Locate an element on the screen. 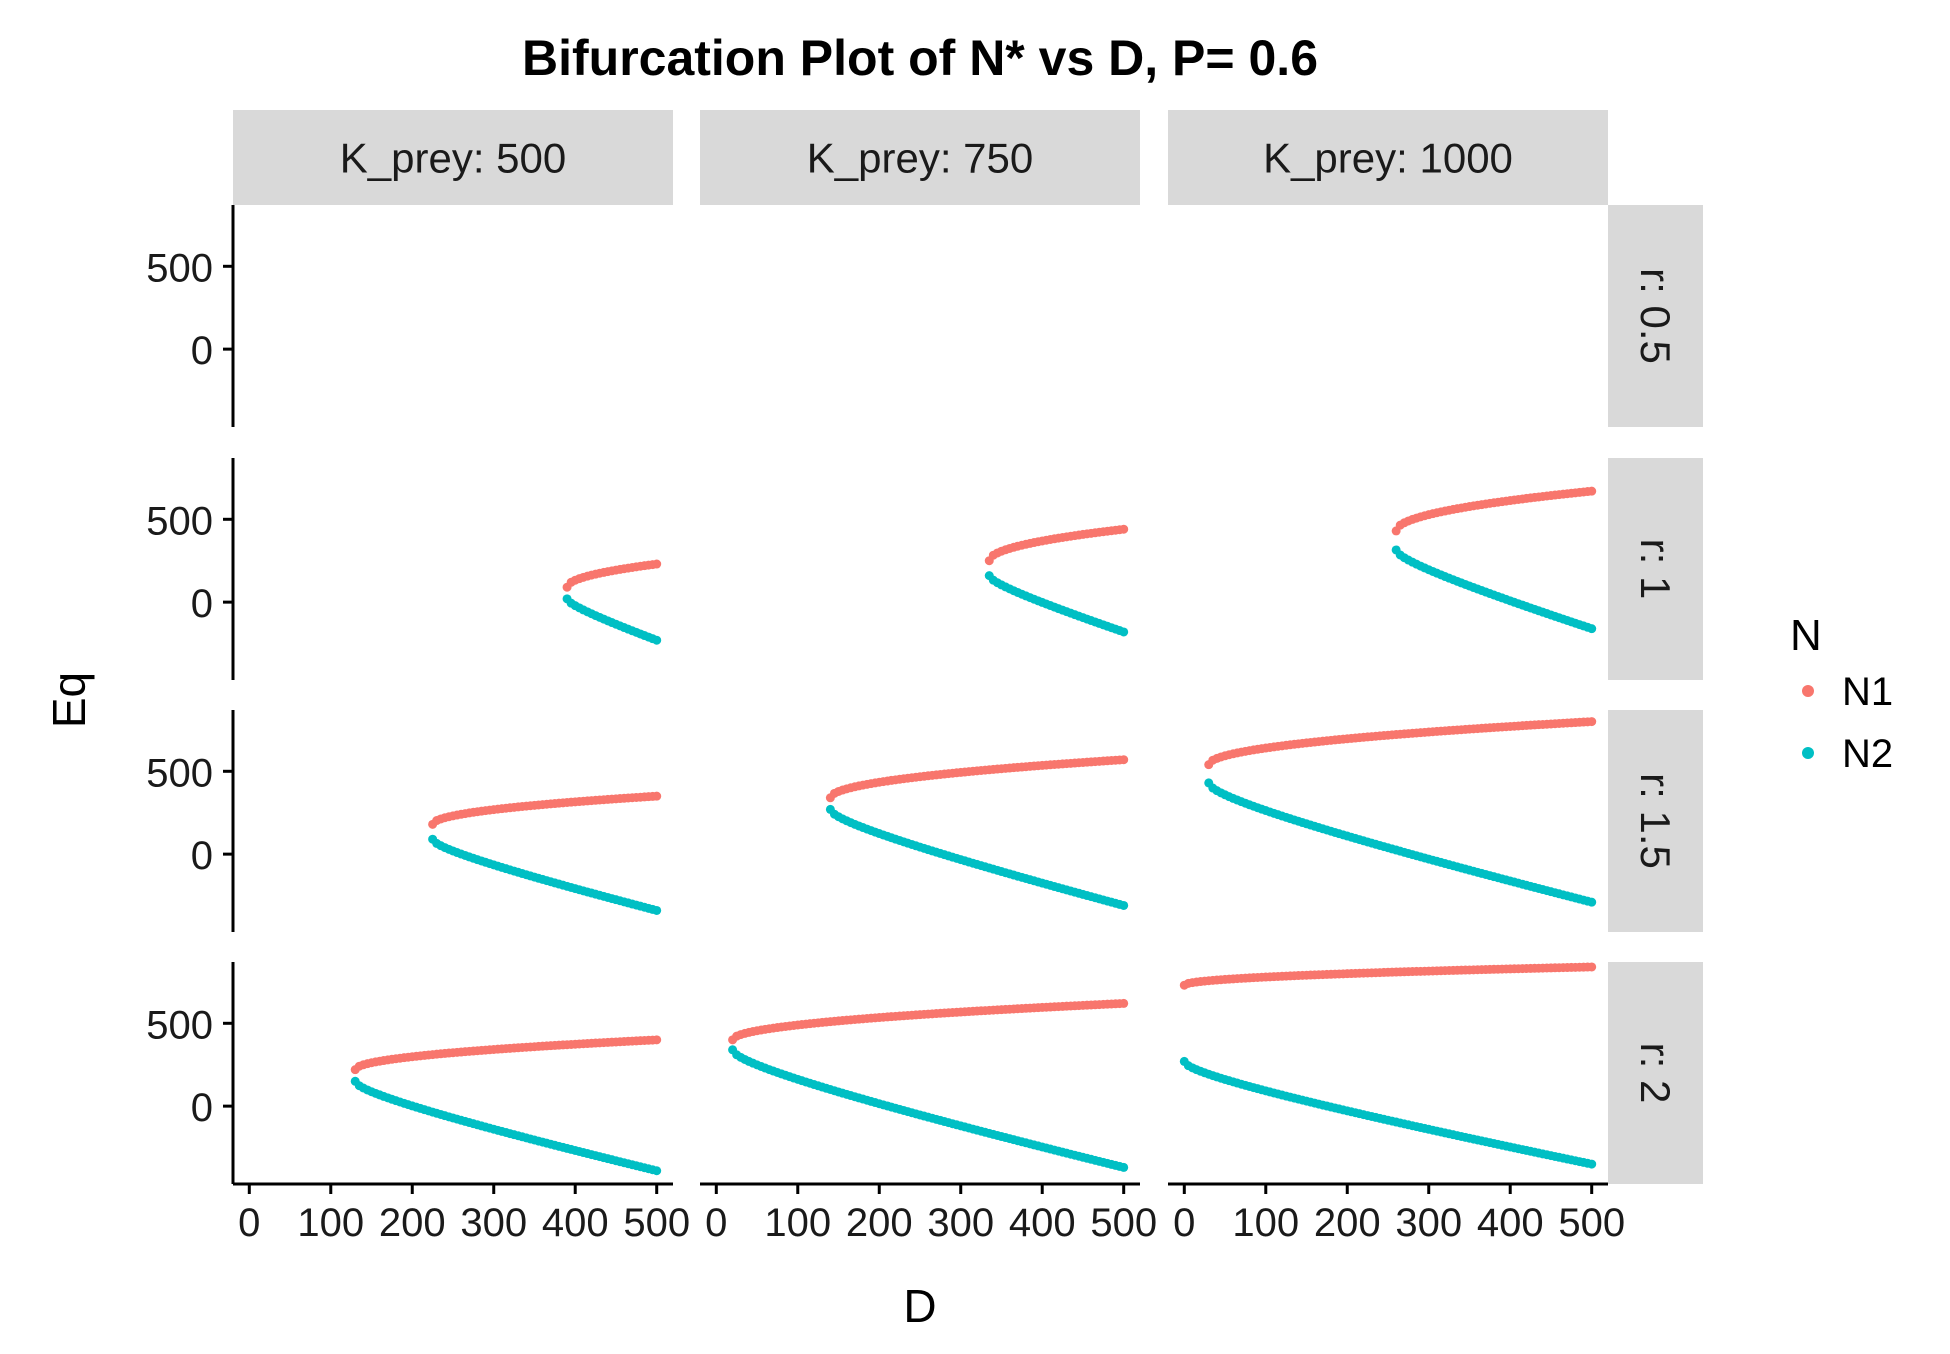 The width and height of the screenshot is (1950, 1354). strip-label: K_prey: 500 is located at coordinates (453, 158).